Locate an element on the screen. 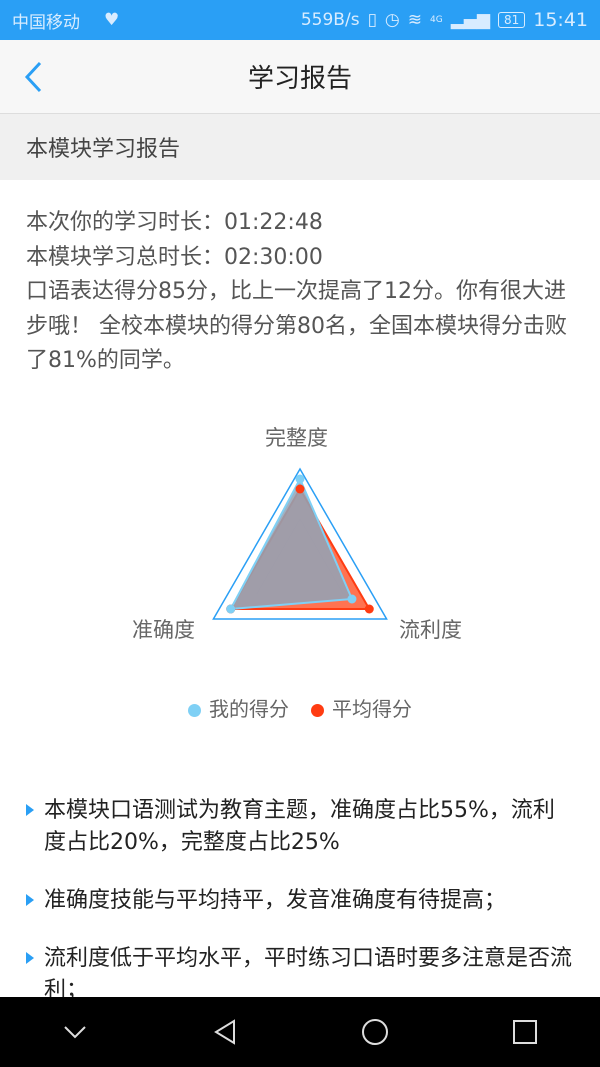 The height and width of the screenshot is (1067, 600). net-speed: 559B/s is located at coordinates (330, 20).